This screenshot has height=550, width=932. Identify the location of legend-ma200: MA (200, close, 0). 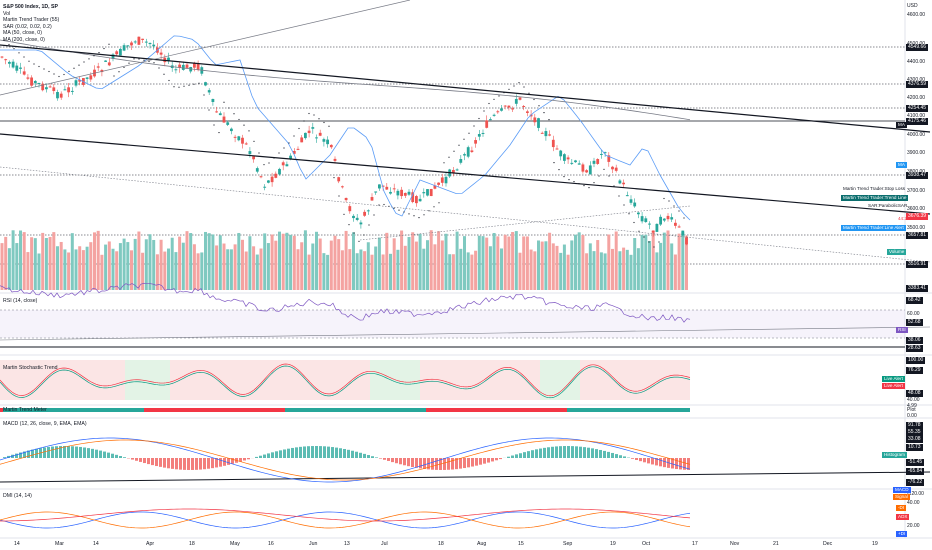
(24, 39).